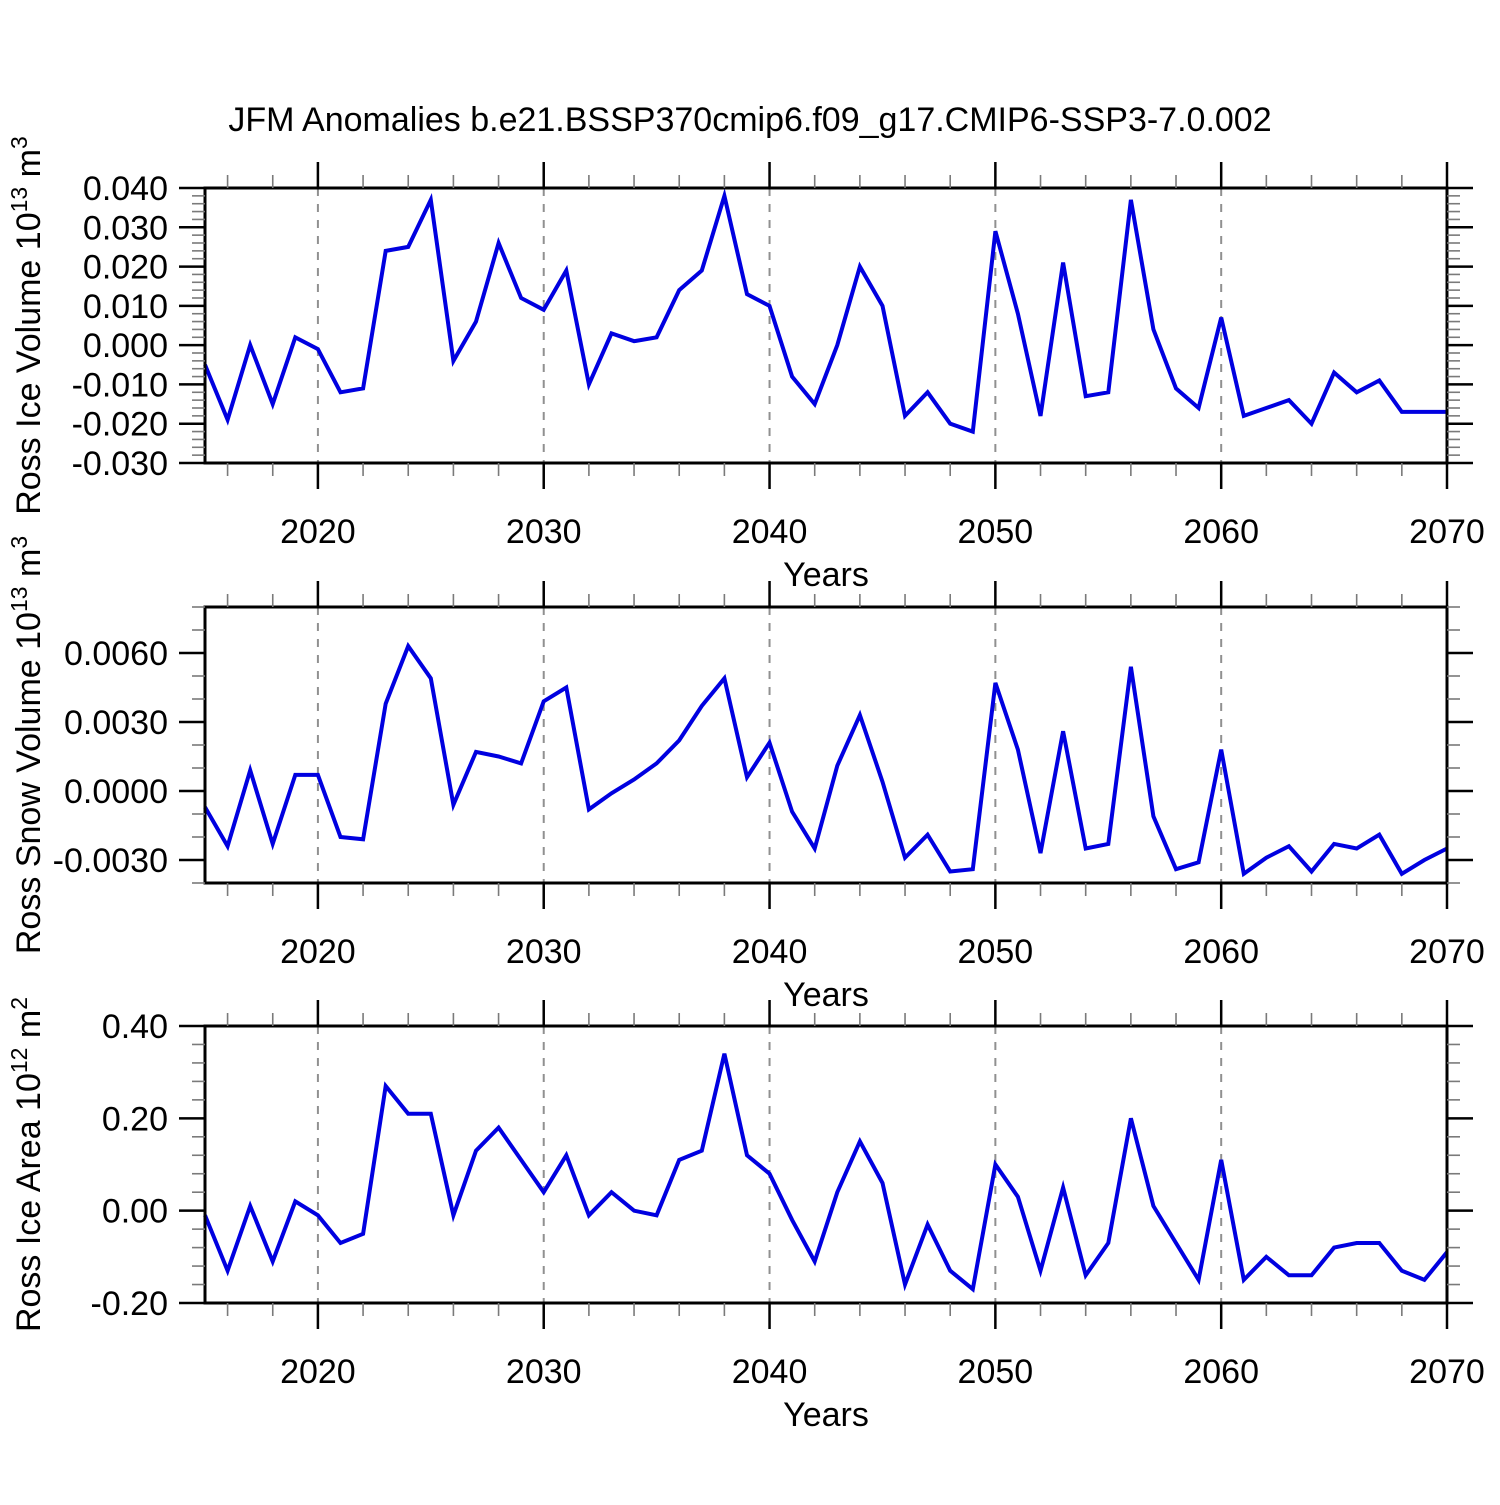 This screenshot has height=1505, width=1500. I want to click on svg-text: 0.010, so click(125, 307).